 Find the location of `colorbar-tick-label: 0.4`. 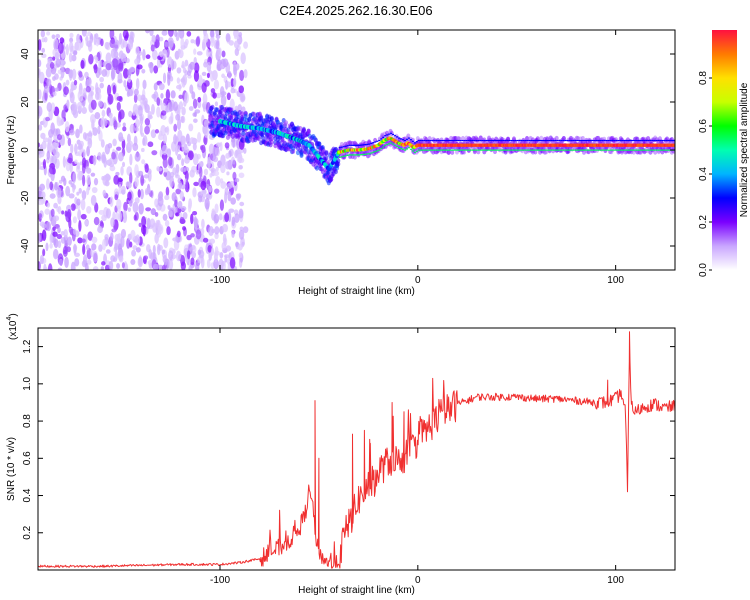

colorbar-tick-label: 0.4 is located at coordinates (703, 174).